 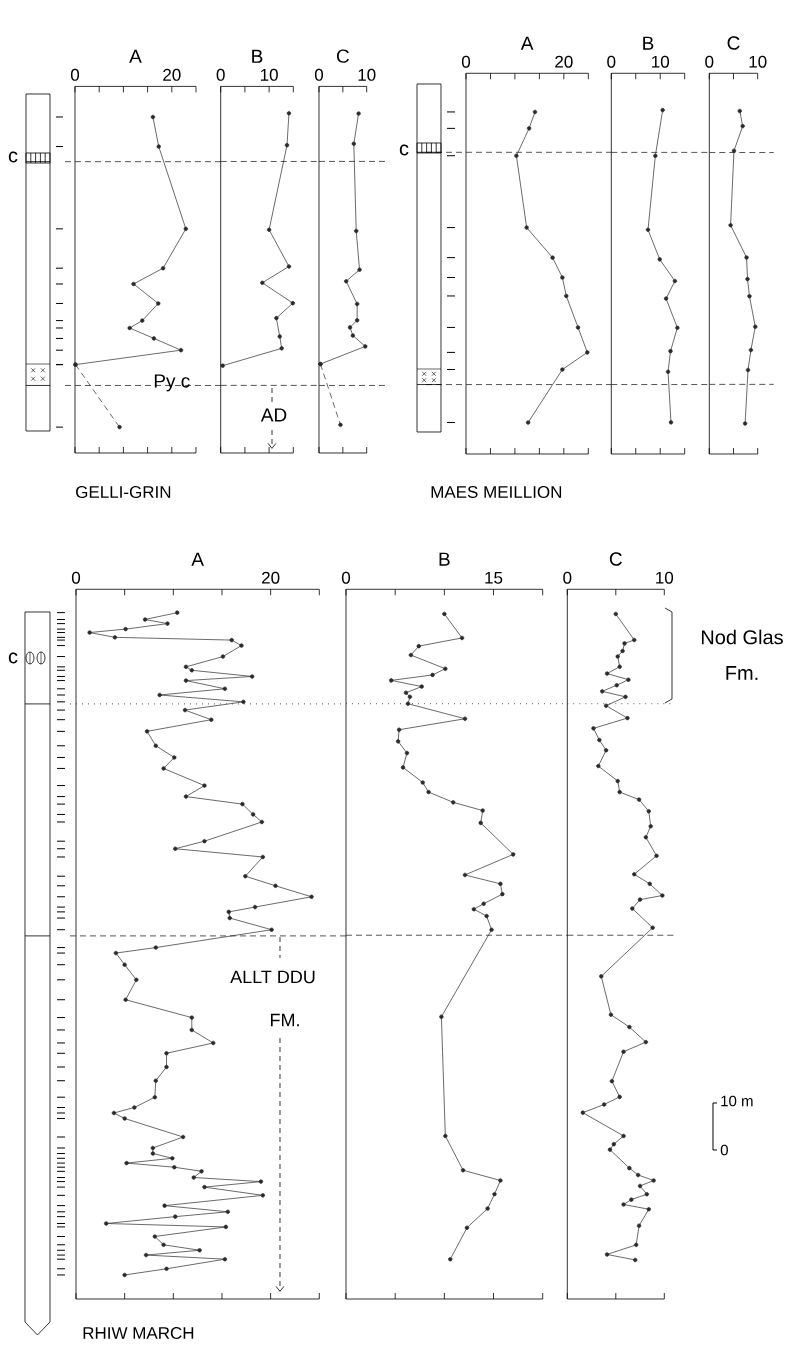 I want to click on annotation: ALLT DDU, so click(x=272, y=977).